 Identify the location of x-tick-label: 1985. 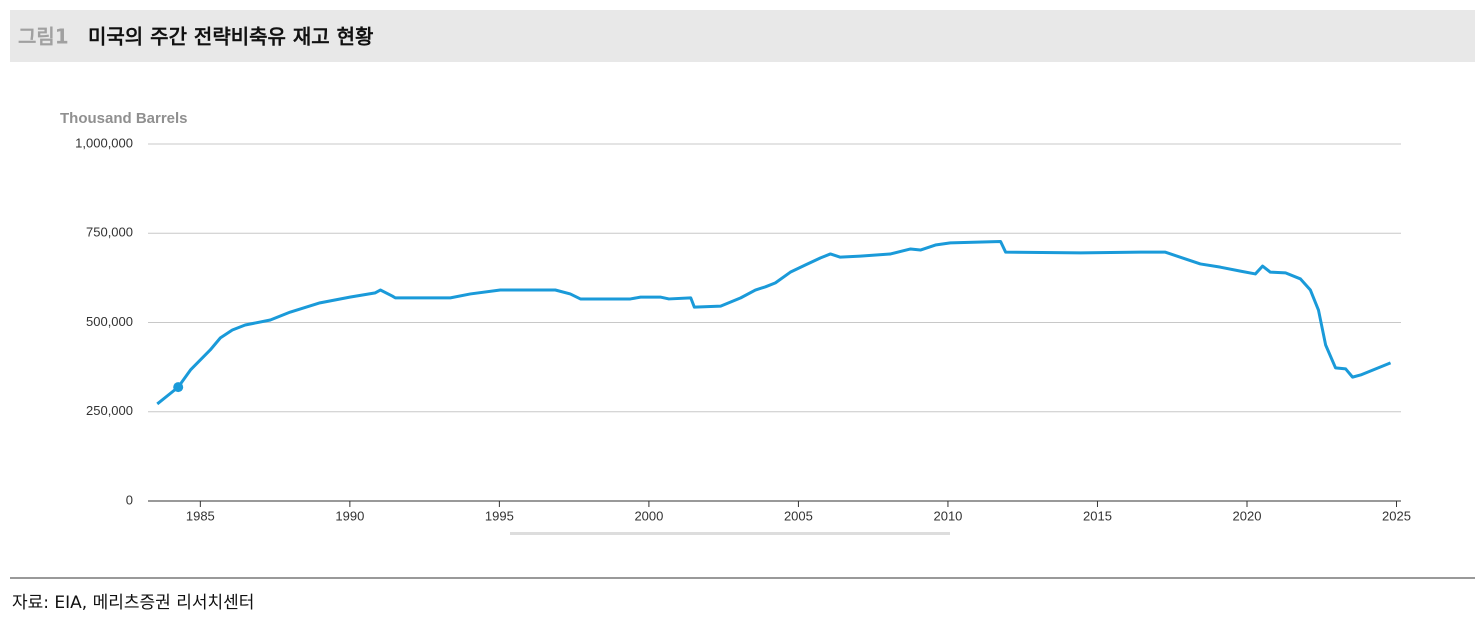
(200, 515).